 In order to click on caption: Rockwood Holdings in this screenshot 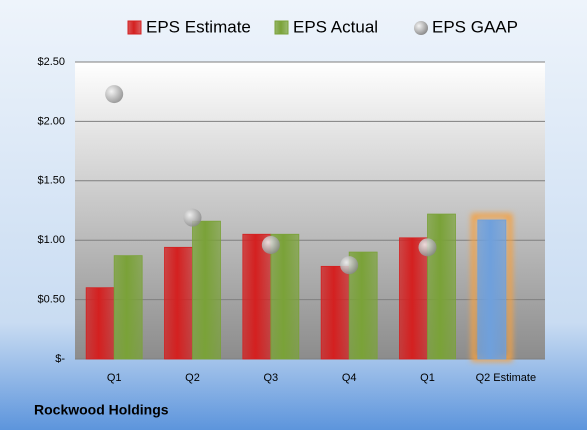, I will do `click(101, 410)`.